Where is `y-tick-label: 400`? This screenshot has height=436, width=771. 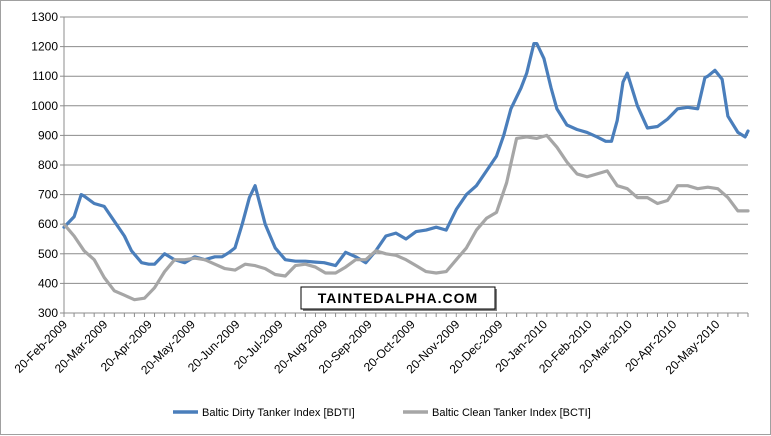 y-tick-label: 400 is located at coordinates (48, 283).